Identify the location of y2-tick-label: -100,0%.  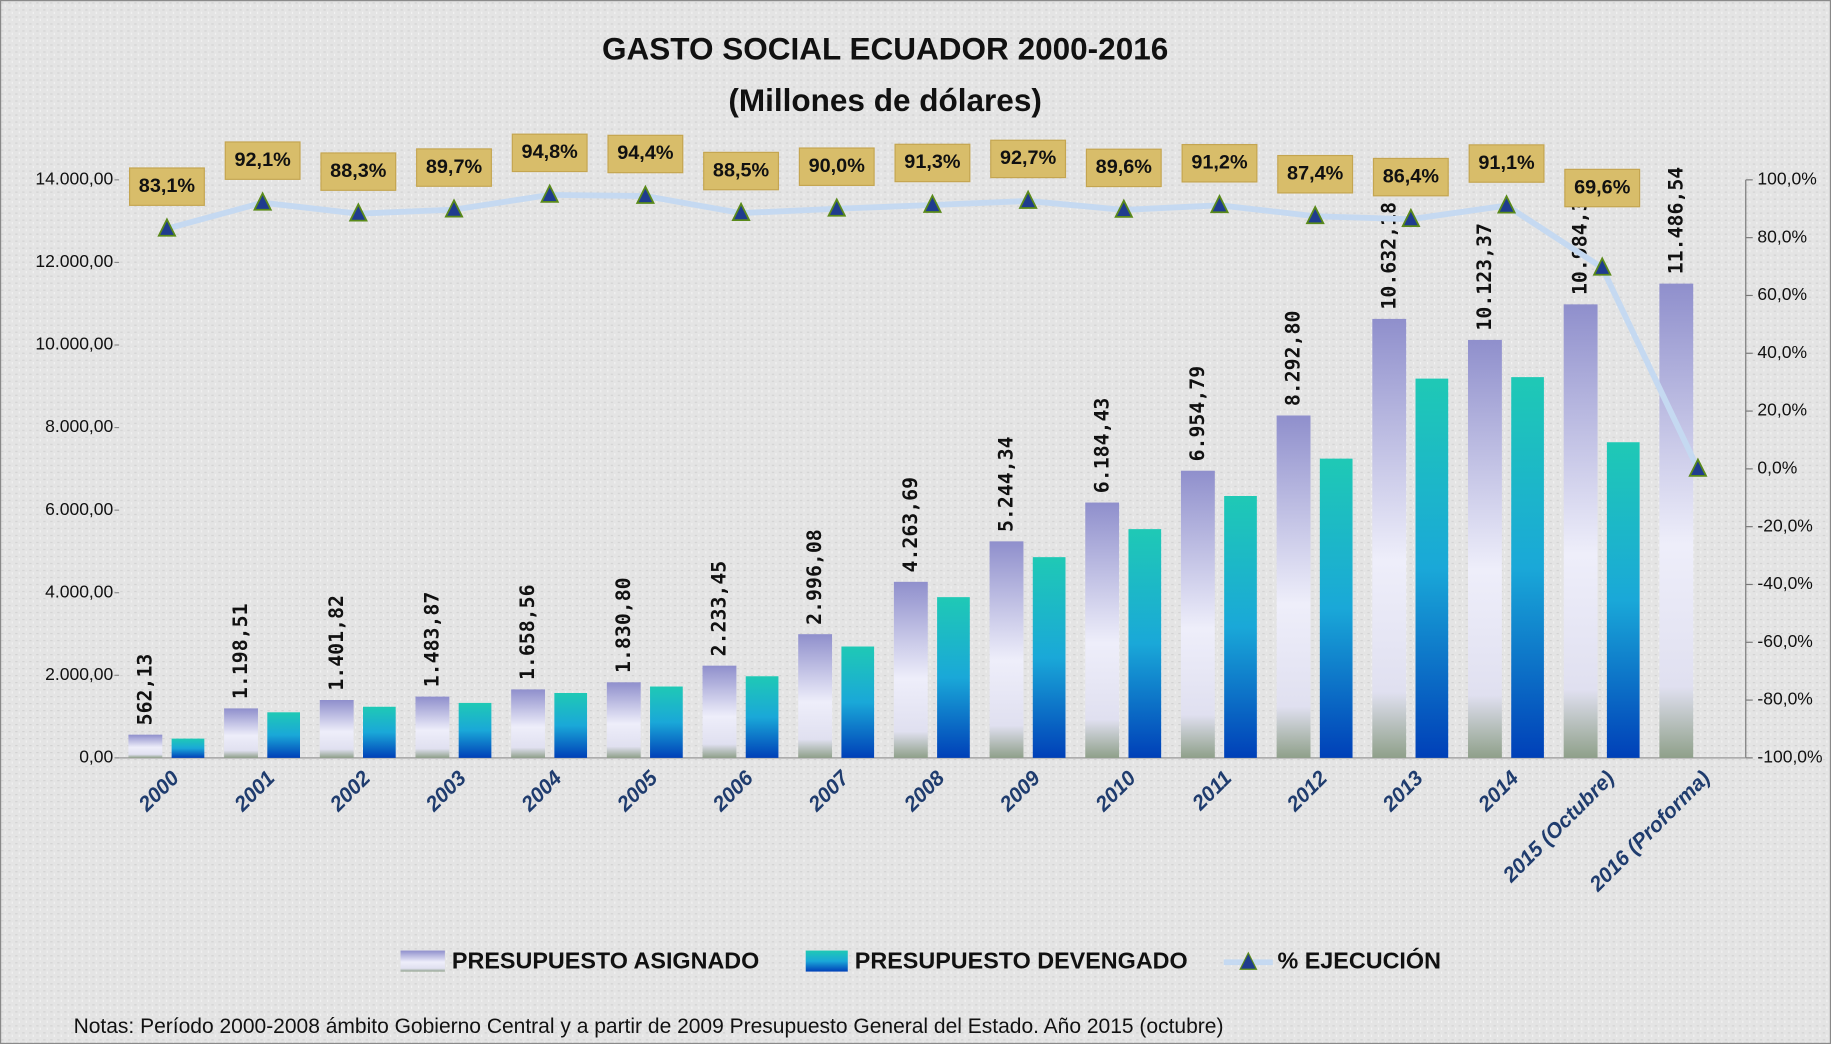
(1789, 757).